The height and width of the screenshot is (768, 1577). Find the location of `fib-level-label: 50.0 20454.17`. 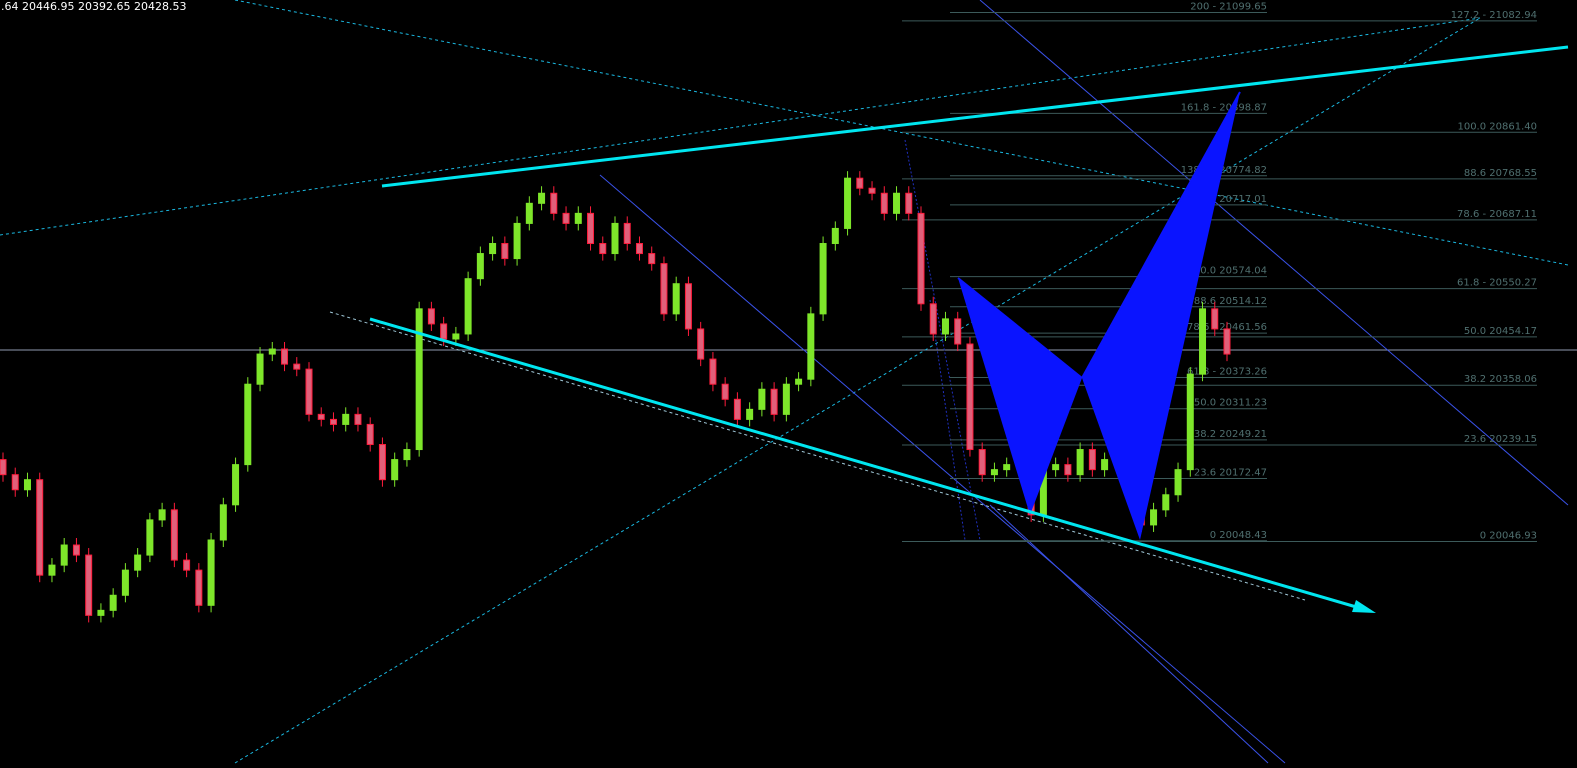

fib-level-label: 50.0 20454.17 is located at coordinates (1500, 331).